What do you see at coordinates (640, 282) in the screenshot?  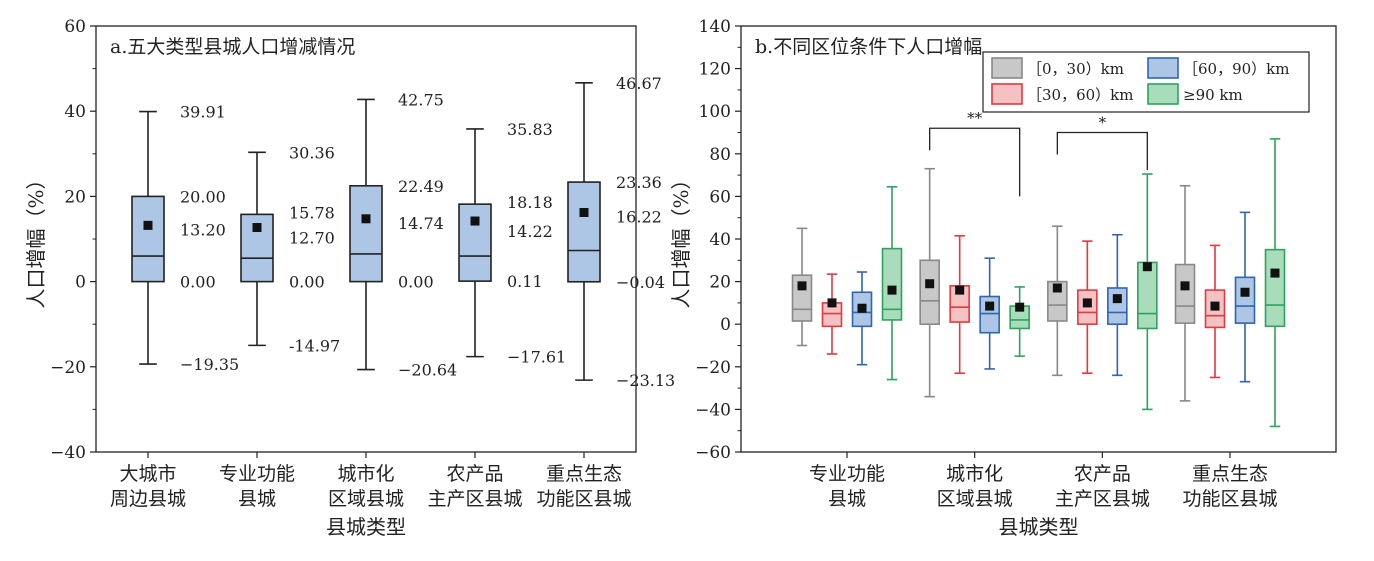 I see `value-label-q1: −0.04` at bounding box center [640, 282].